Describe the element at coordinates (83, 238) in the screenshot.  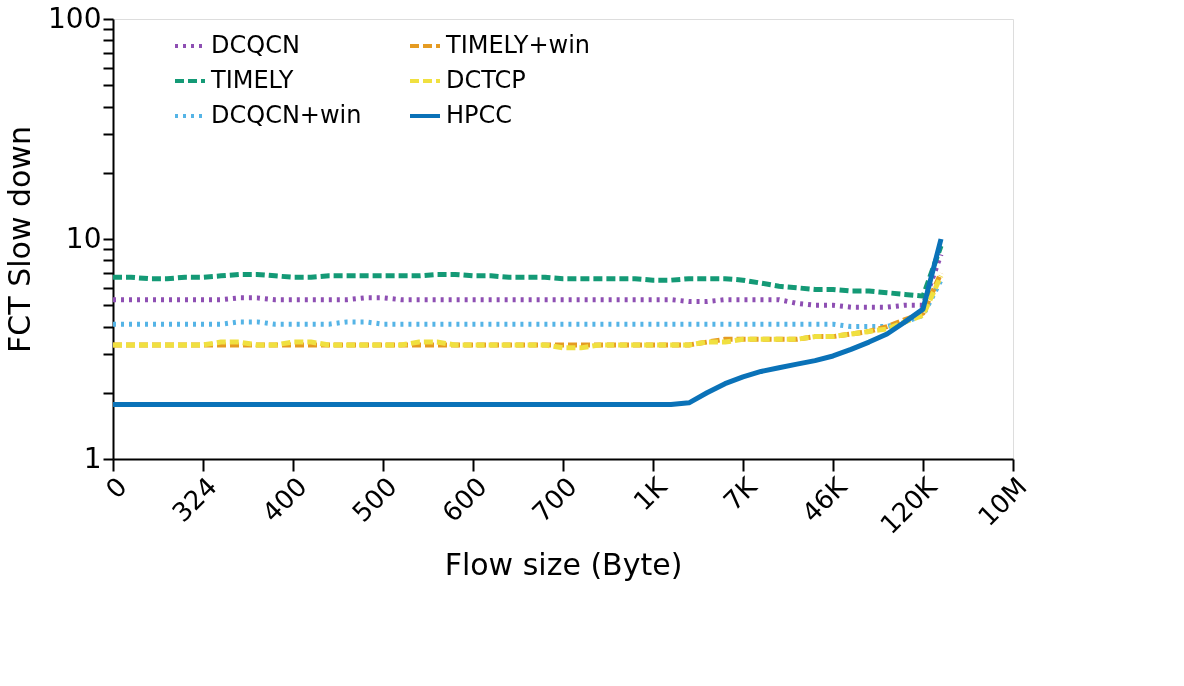
I see `y-tick-label: 10` at that location.